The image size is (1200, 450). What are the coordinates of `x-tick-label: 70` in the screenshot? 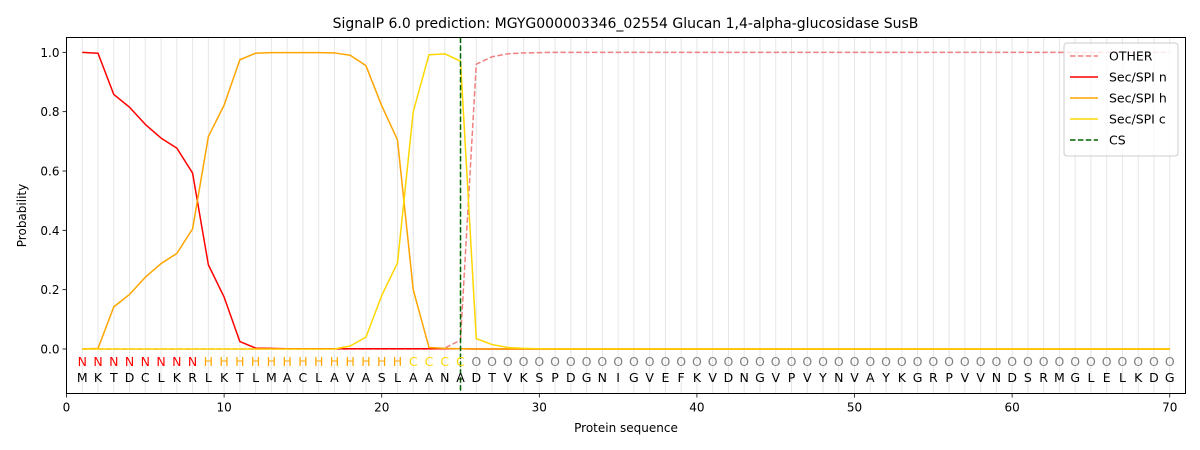 It's located at (1169, 408).